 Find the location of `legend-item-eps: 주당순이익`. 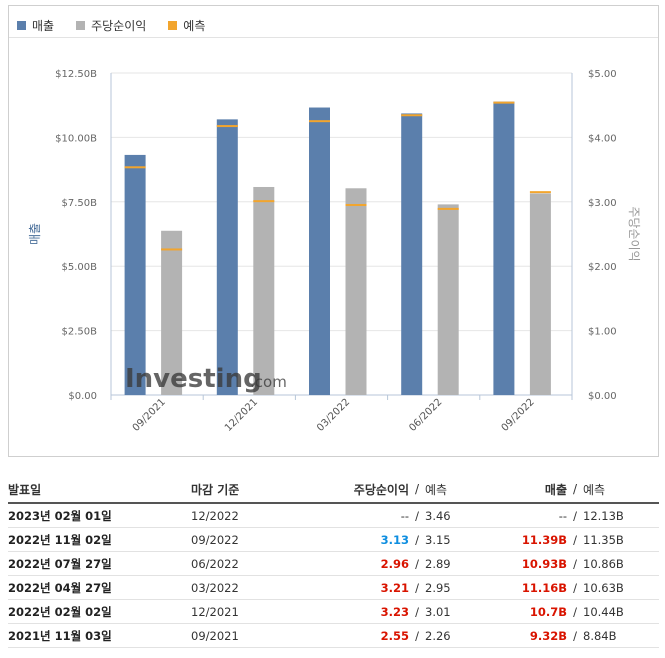

legend-item-eps: 주당순이익 is located at coordinates (111, 25).